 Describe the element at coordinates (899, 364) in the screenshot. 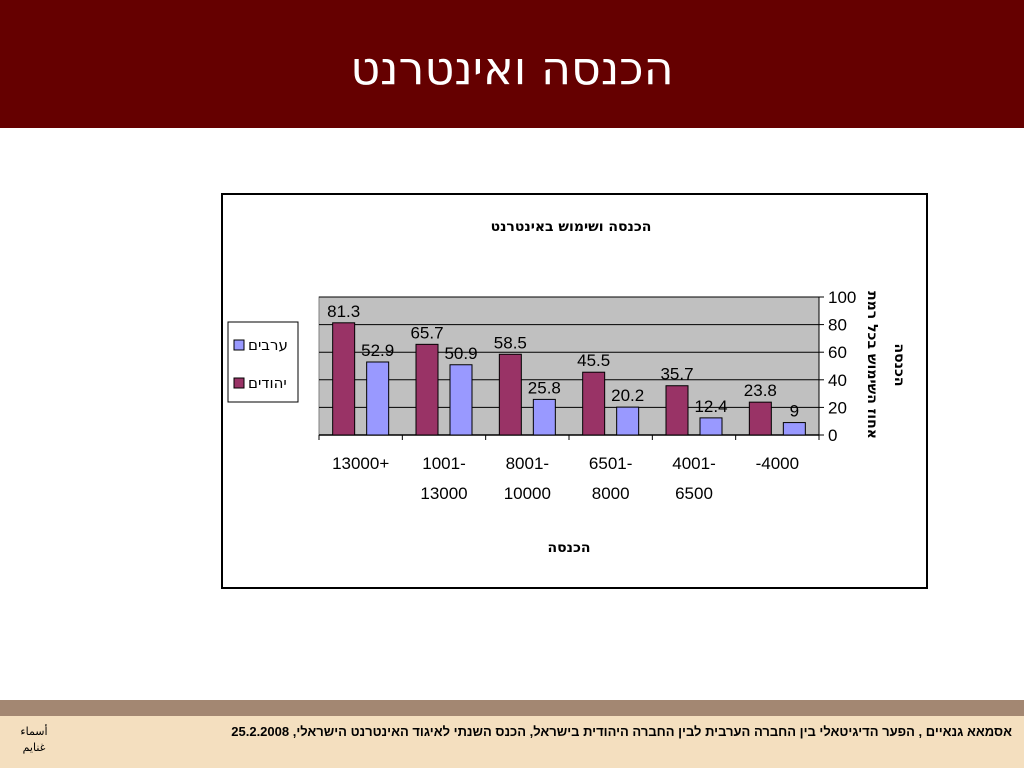

I see `y-axis-title: הכנסה` at that location.